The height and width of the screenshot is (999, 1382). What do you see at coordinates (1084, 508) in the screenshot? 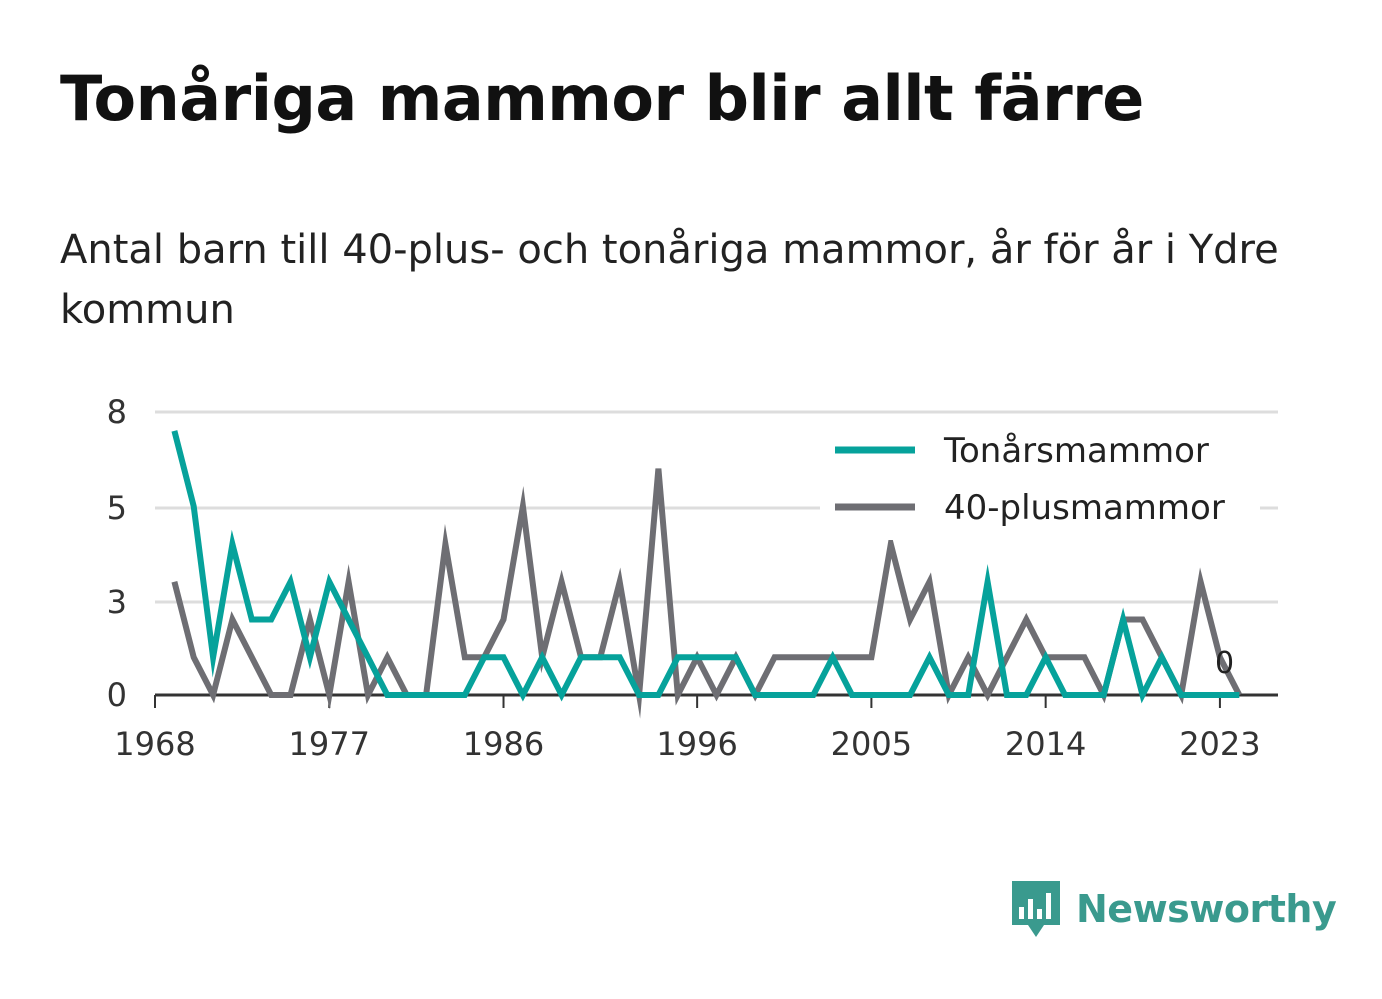
I see `legend-label: 40-plusmammor` at bounding box center [1084, 508].